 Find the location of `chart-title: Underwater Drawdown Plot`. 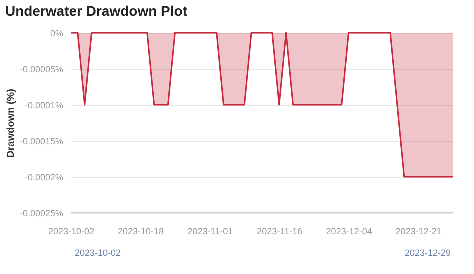

chart-title: Underwater Drawdown Plot is located at coordinates (96, 11).